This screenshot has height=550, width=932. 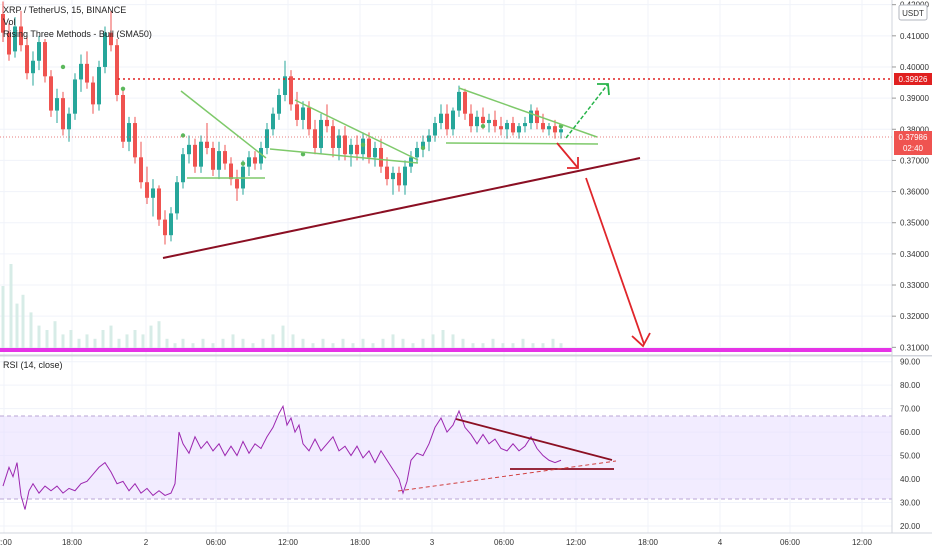 I want to click on price-tick-label: 0.39000, so click(x=914, y=98).